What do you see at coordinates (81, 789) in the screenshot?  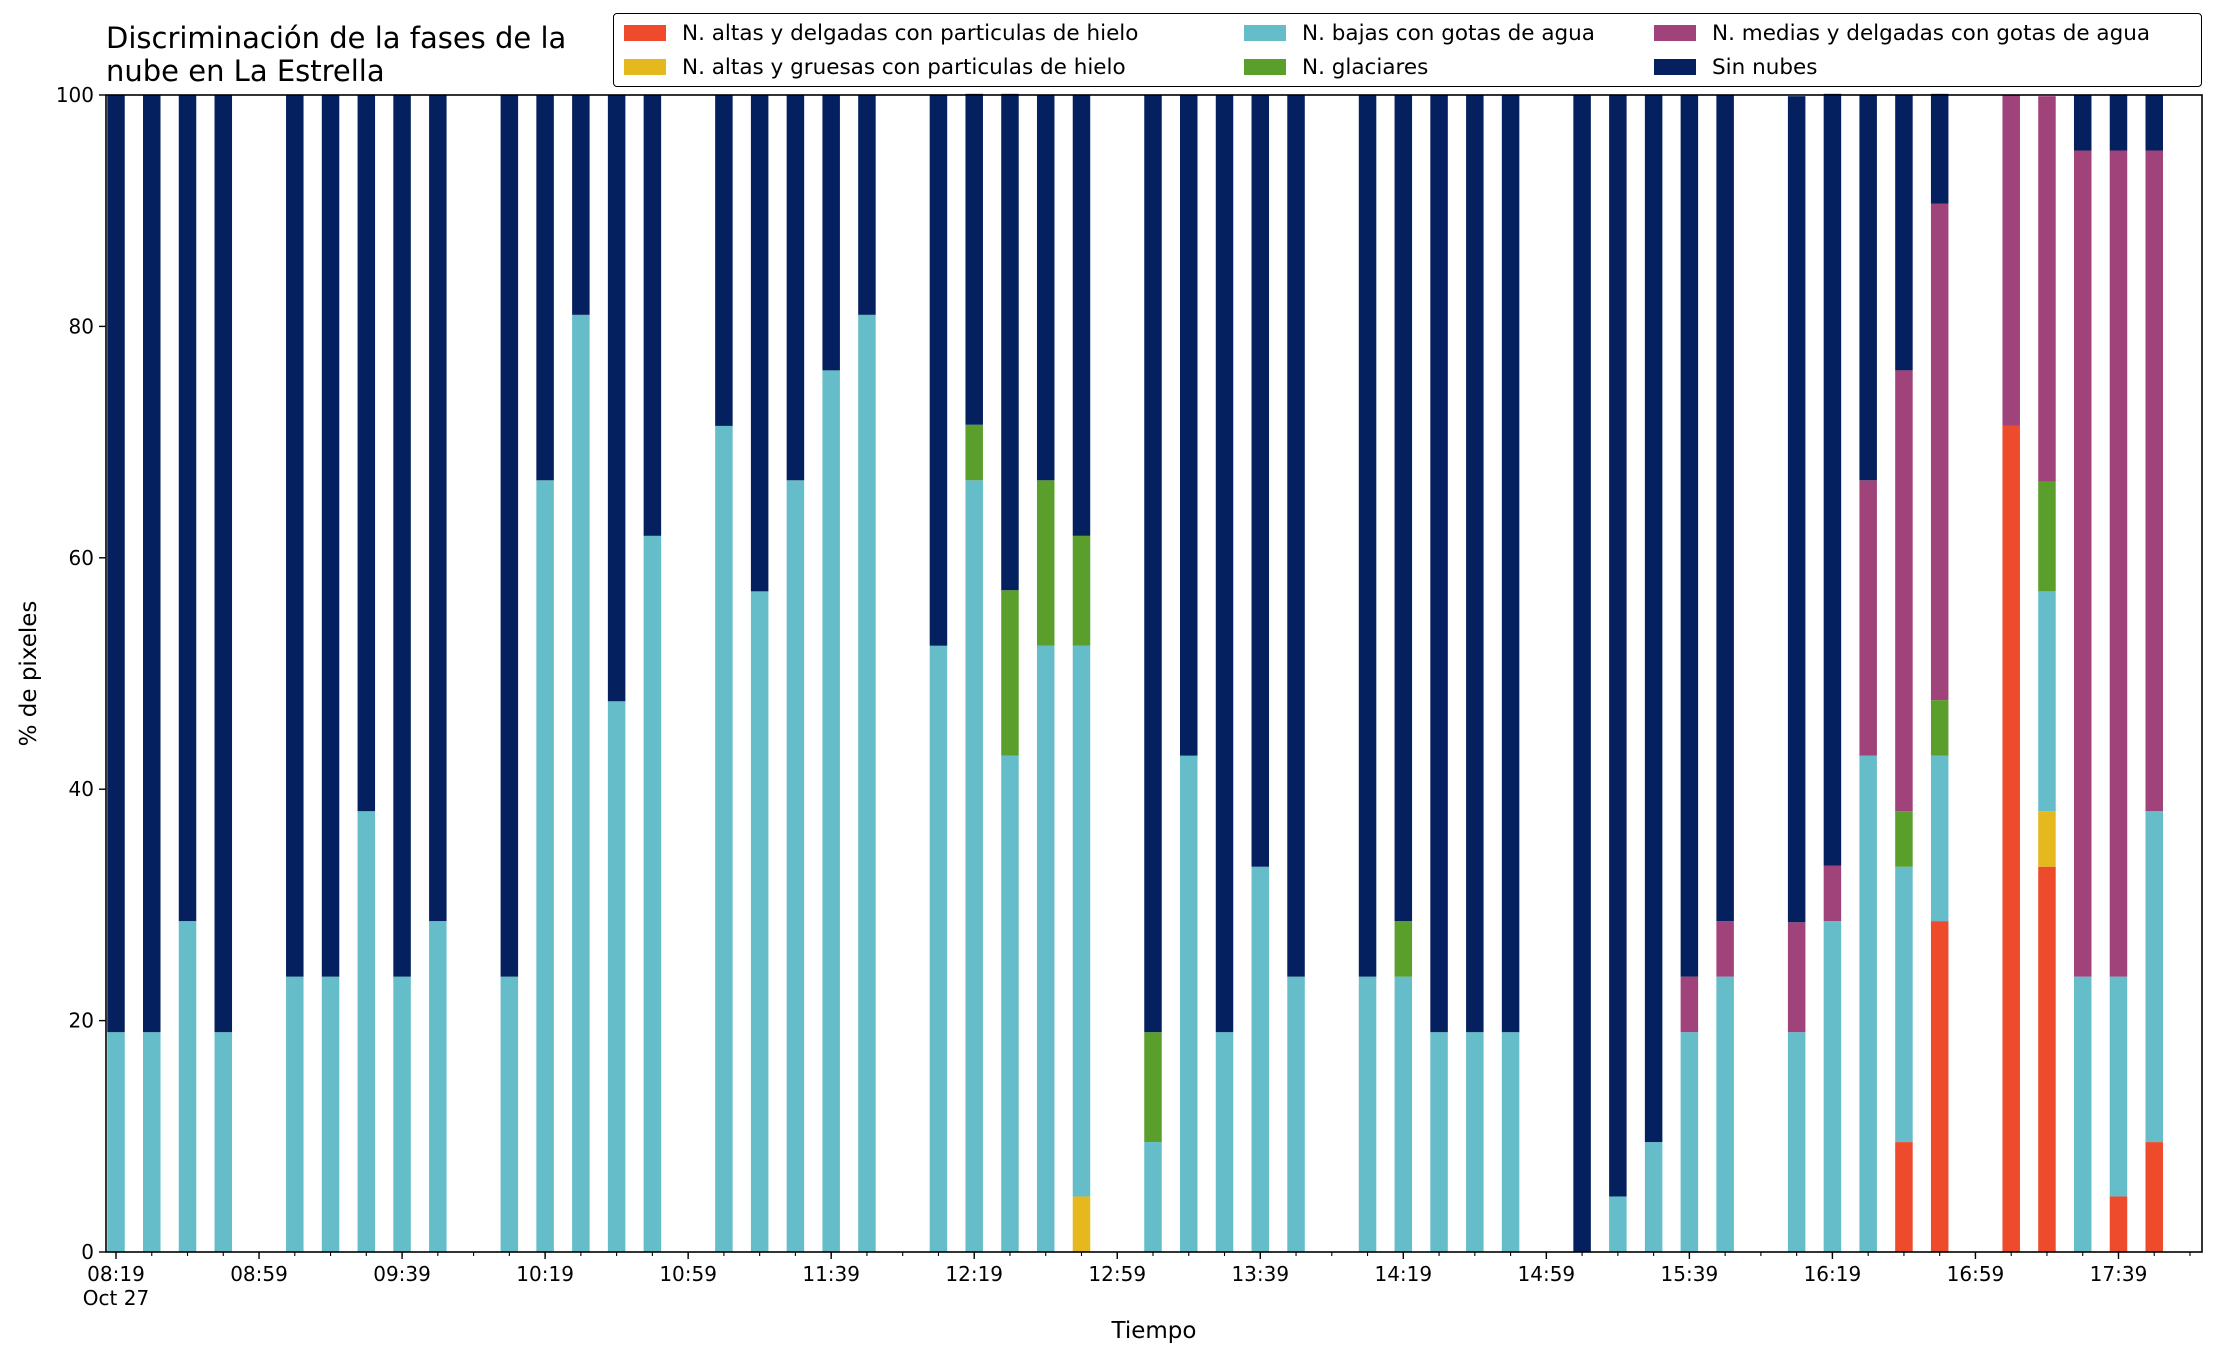 I see `y-tick-label: 40` at bounding box center [81, 789].